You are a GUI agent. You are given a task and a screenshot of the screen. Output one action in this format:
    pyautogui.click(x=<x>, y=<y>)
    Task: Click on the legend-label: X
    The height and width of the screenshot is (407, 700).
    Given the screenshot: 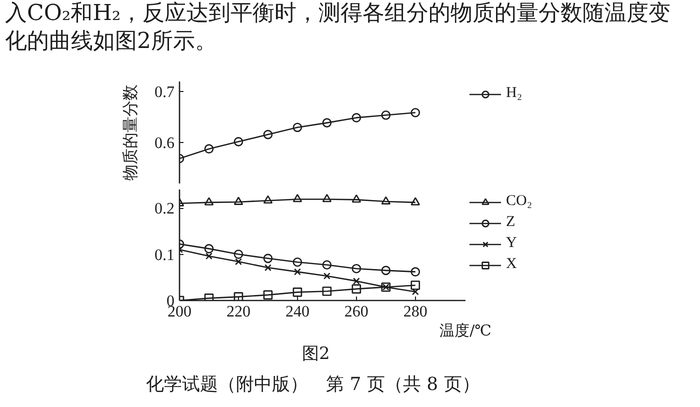 What is the action you would take?
    pyautogui.click(x=512, y=264)
    